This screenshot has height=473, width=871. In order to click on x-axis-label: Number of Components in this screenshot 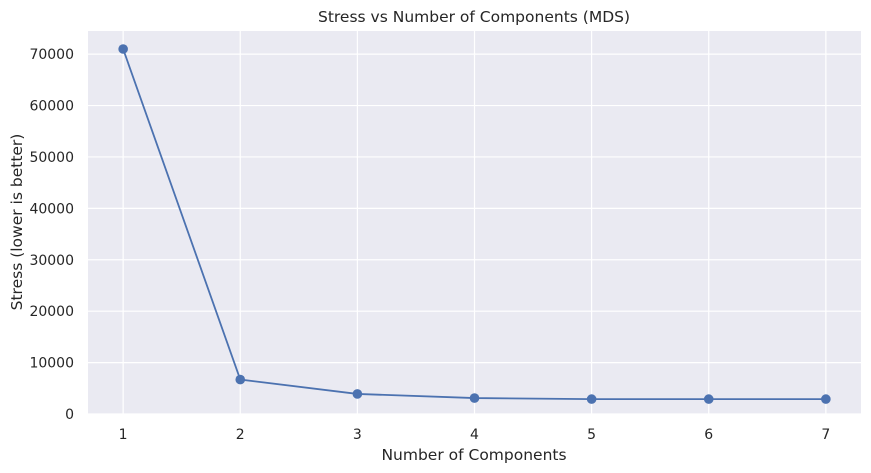, I will do `click(473, 455)`.